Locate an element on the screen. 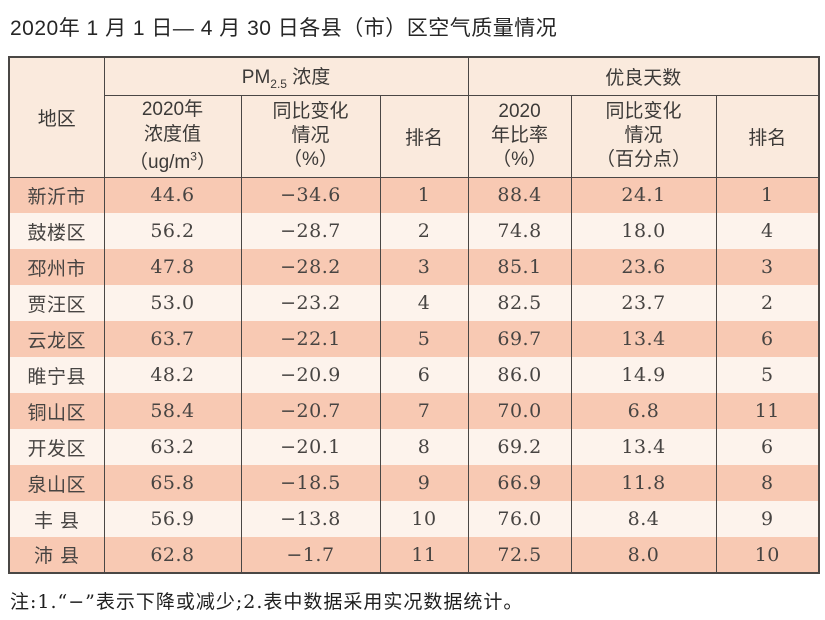 The width and height of the screenshot is (825, 620). days-ratio-cell: 76.0 is located at coordinates (519, 519).